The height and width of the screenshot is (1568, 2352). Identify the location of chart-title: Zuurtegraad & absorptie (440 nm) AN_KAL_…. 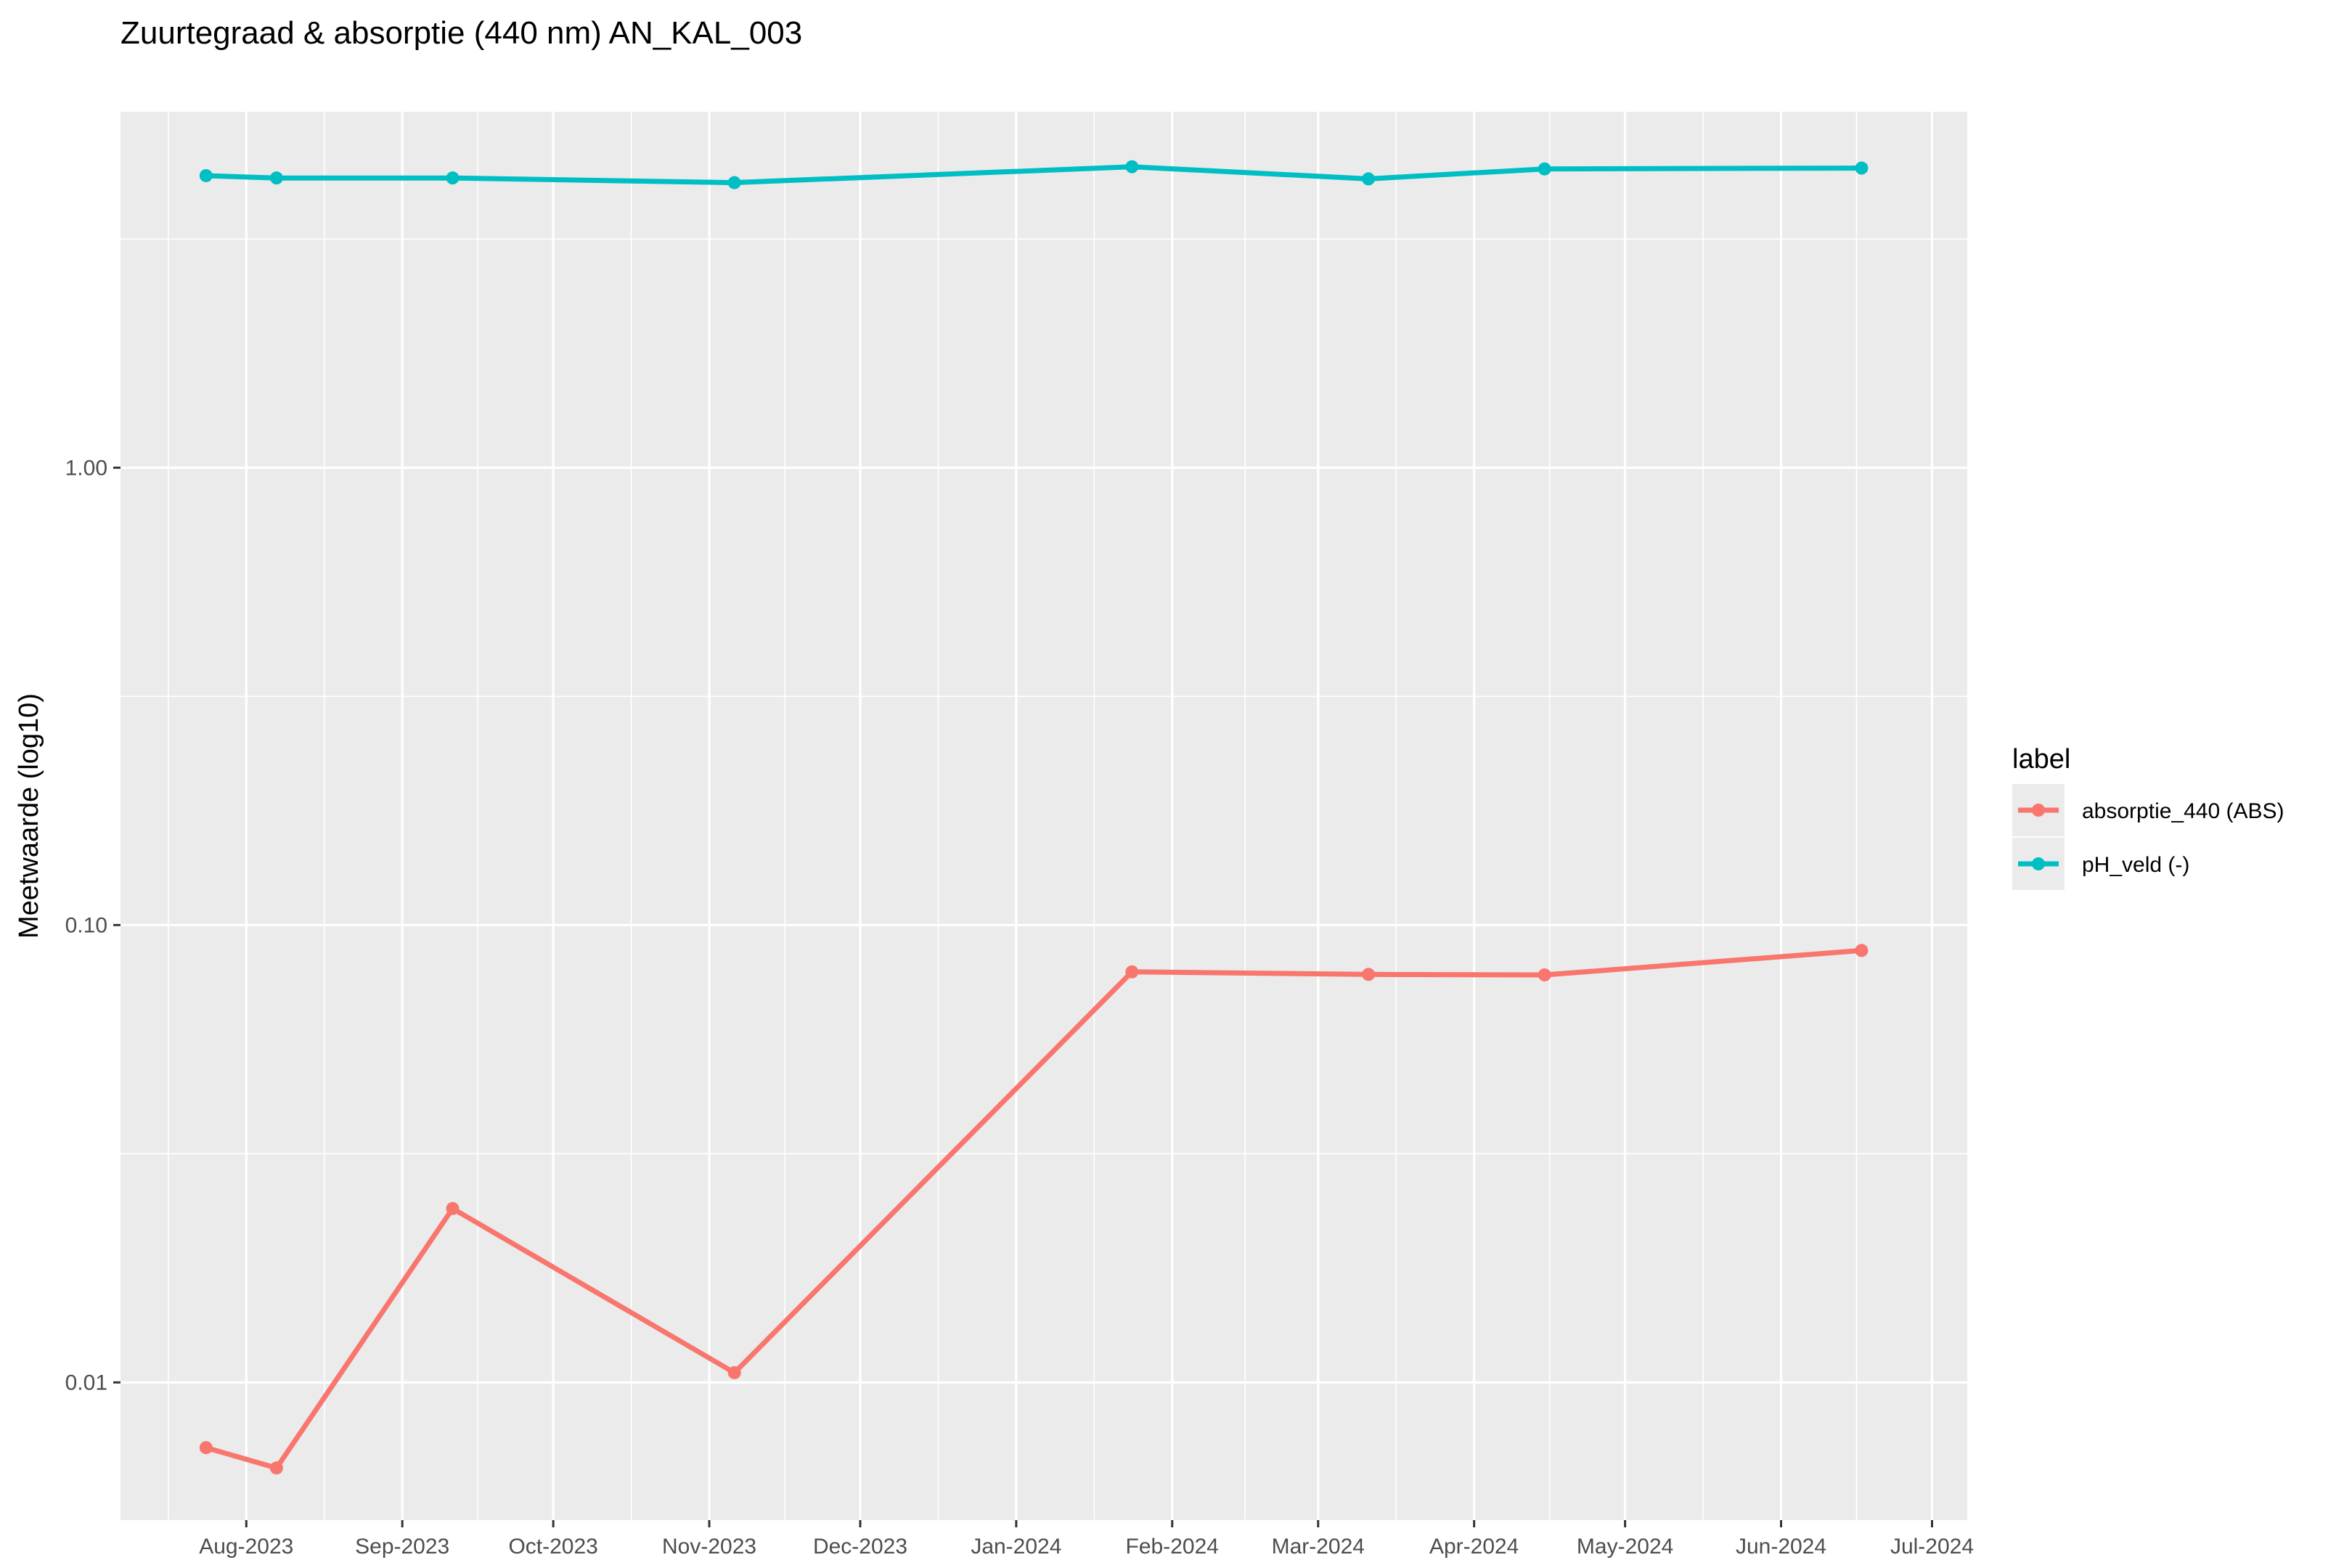
(462, 33).